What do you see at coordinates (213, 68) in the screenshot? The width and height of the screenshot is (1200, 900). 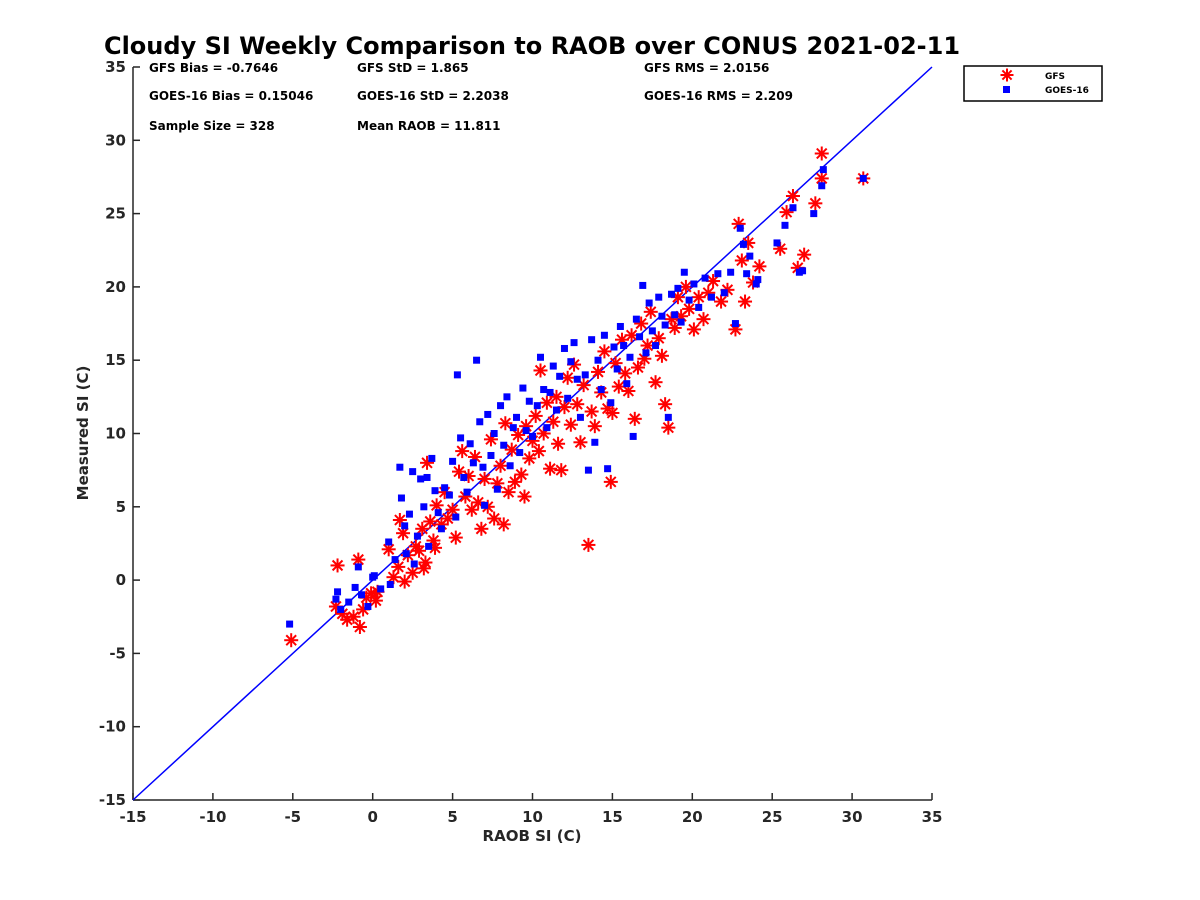 I see `stat-gfs-bias: GFS Bias = -0.7646` at bounding box center [213, 68].